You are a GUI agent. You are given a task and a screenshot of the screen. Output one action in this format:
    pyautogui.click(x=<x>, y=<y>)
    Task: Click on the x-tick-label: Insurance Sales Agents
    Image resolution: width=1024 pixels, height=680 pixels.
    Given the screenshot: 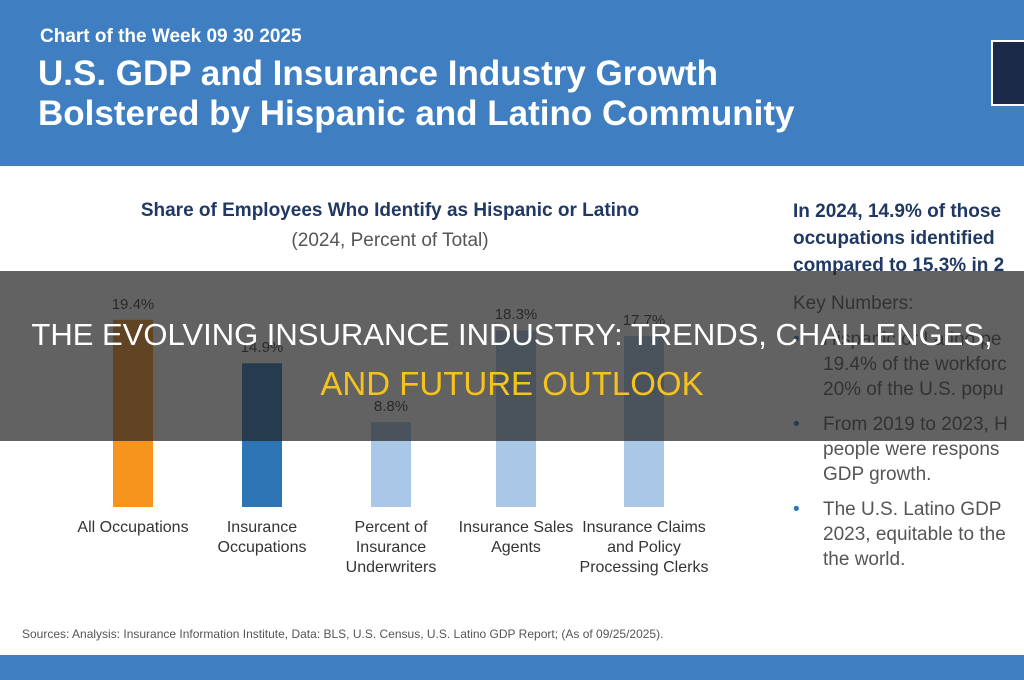 What is the action you would take?
    pyautogui.click(x=516, y=537)
    